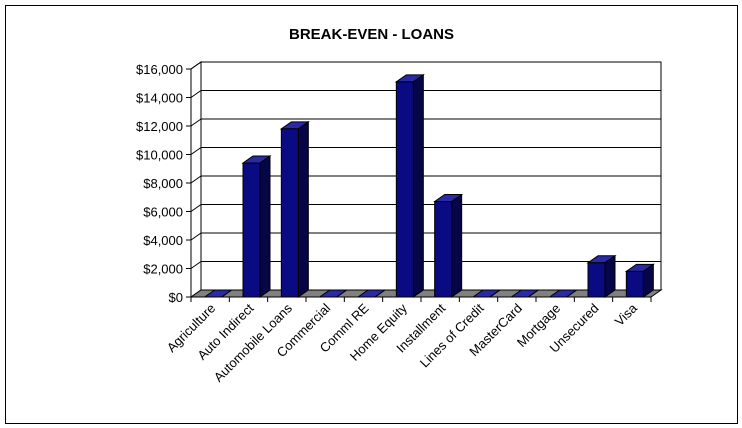  Describe the element at coordinates (163, 269) in the screenshot. I see `y-tick-label: $2,000` at that location.